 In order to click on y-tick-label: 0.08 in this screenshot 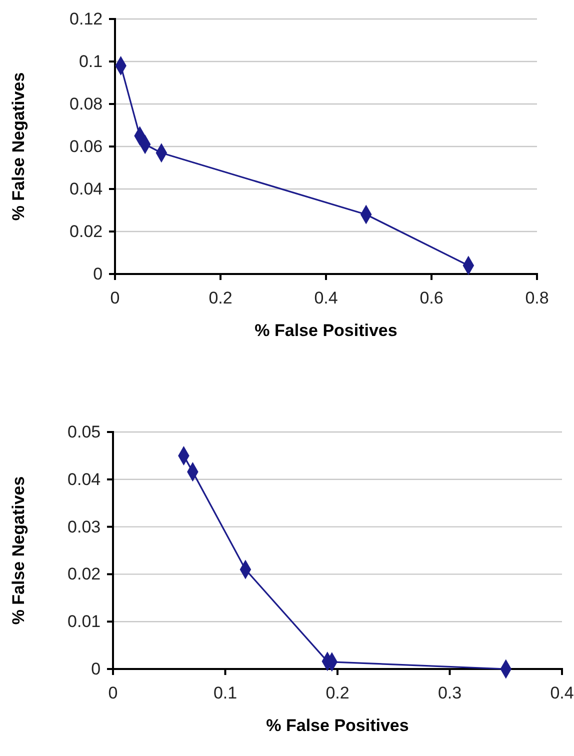, I will do `click(86, 104)`.